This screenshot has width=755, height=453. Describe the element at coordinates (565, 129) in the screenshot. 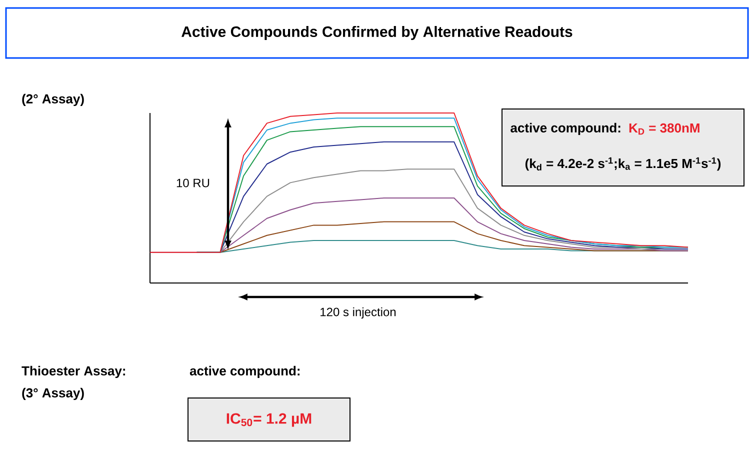

I see `annotation: active compound:` at that location.